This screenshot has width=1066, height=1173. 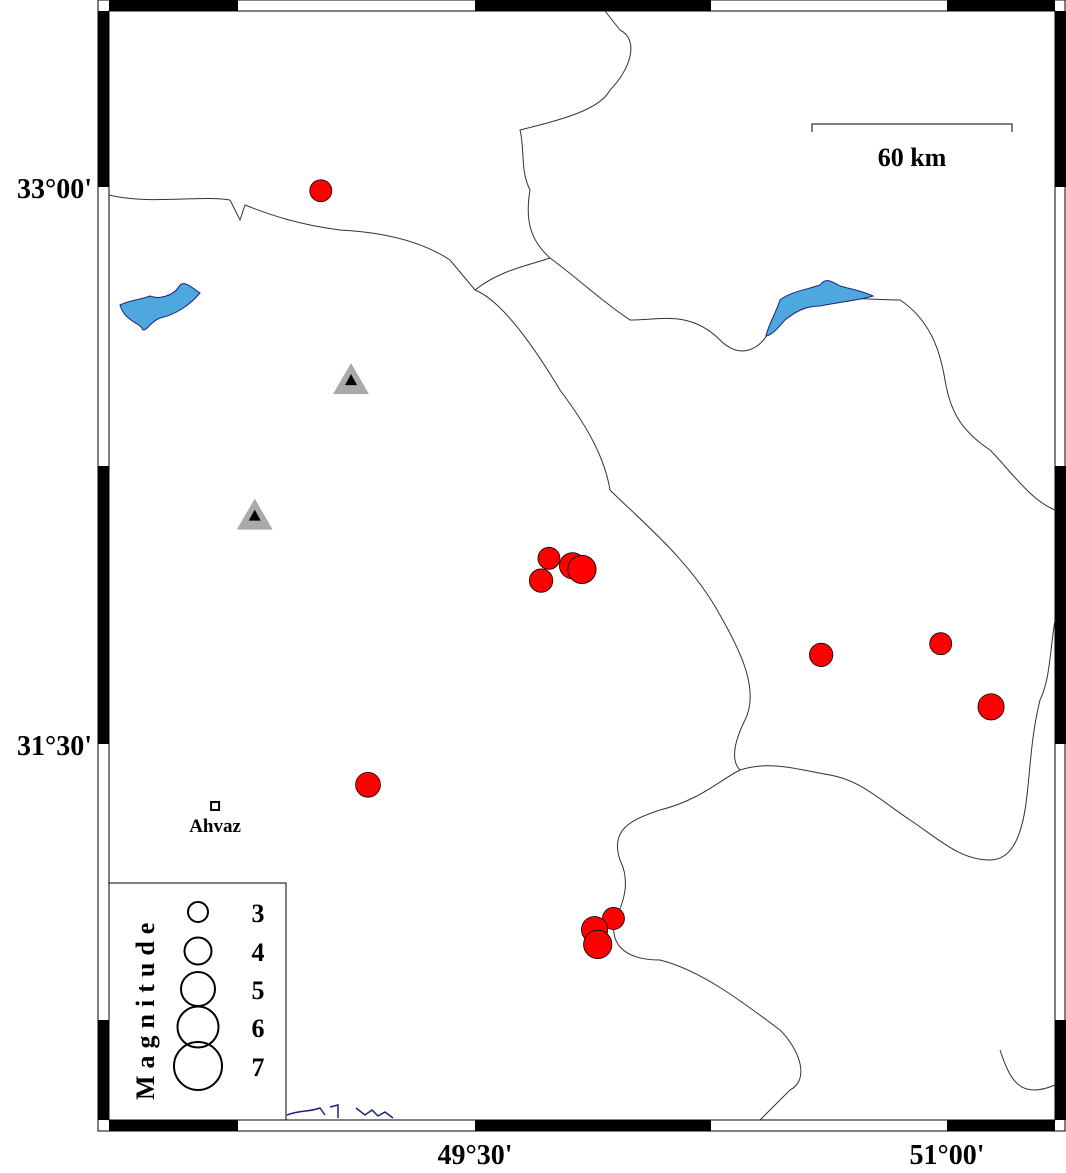 I want to click on scale-bar: 60 km, so click(x=912, y=147).